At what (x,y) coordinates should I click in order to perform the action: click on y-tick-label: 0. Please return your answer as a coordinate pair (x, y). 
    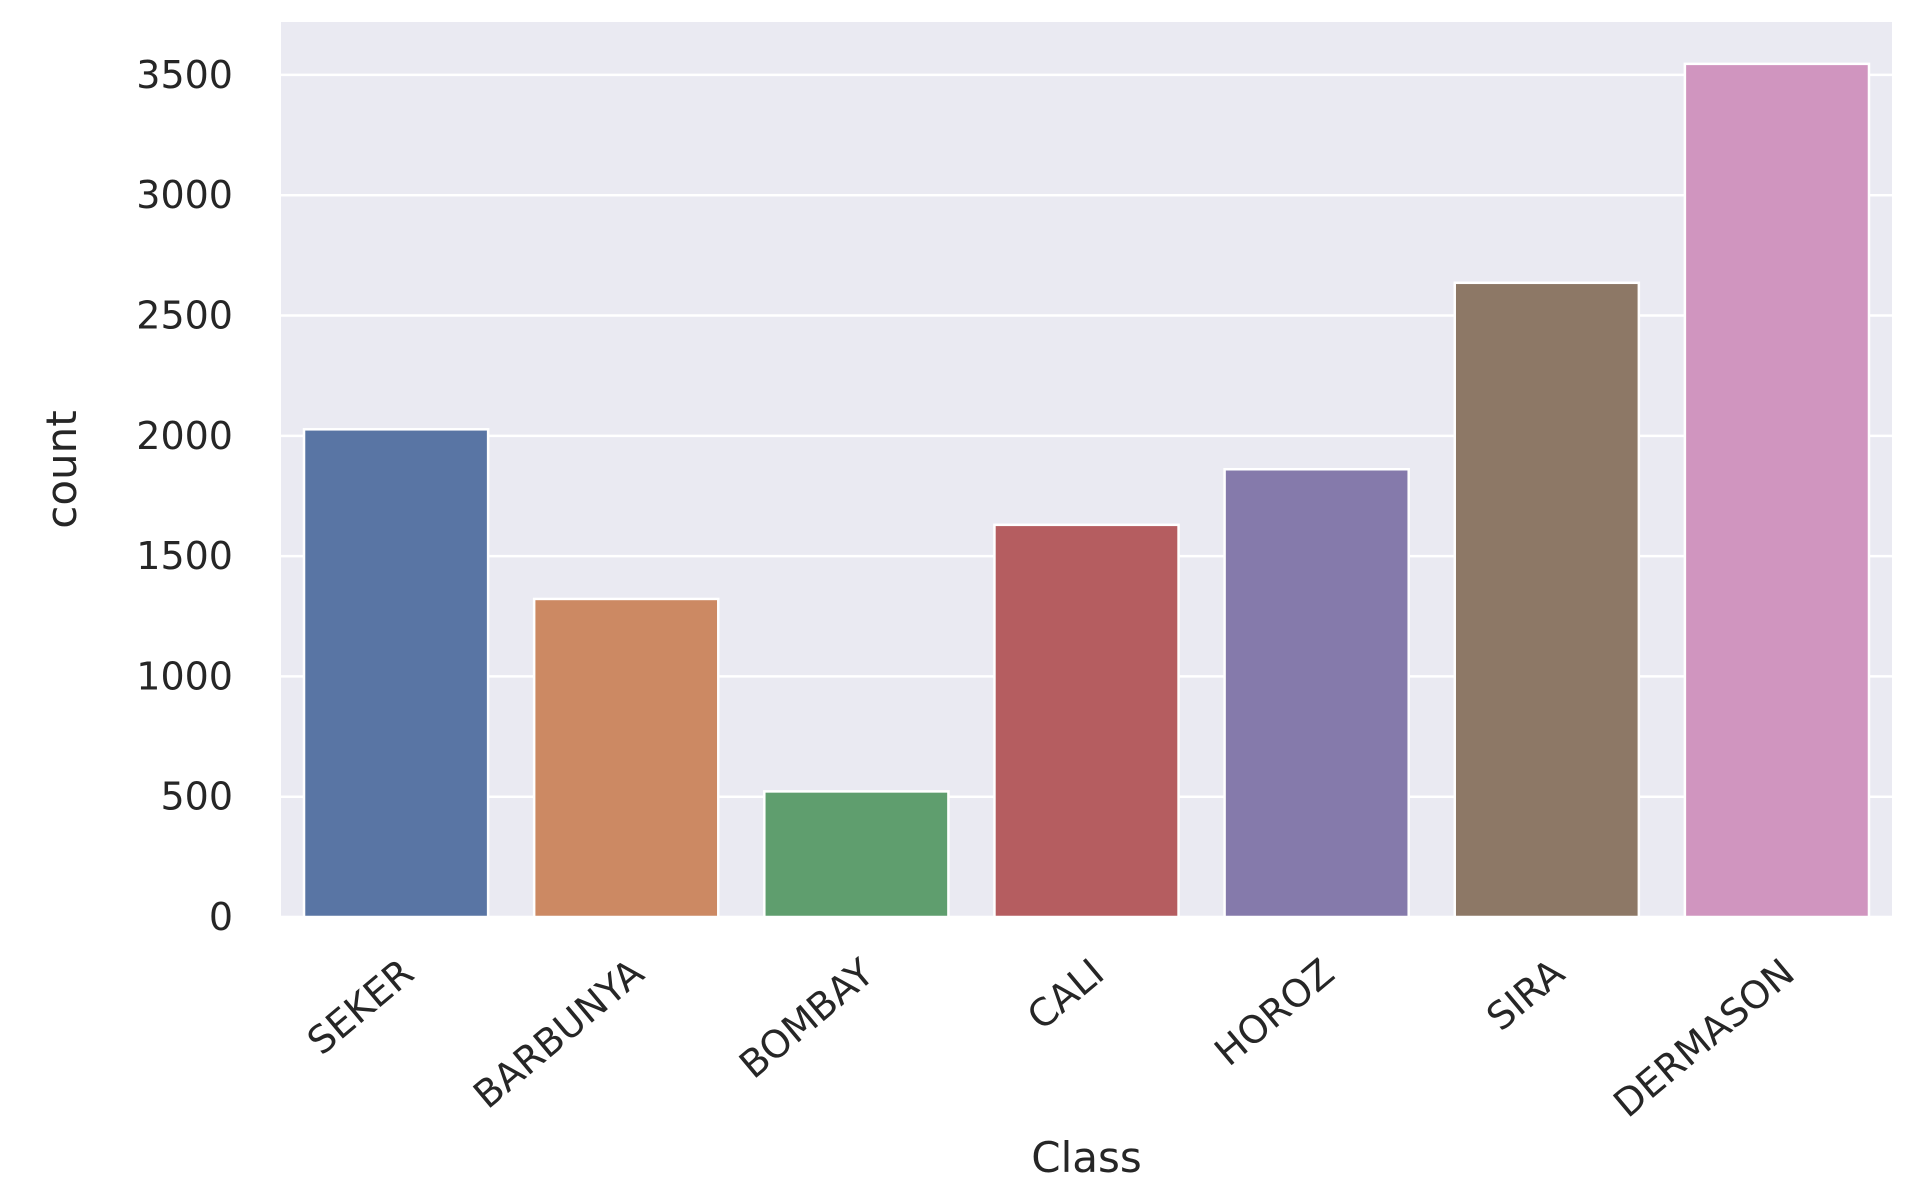
    Looking at the image, I should click on (221, 917).